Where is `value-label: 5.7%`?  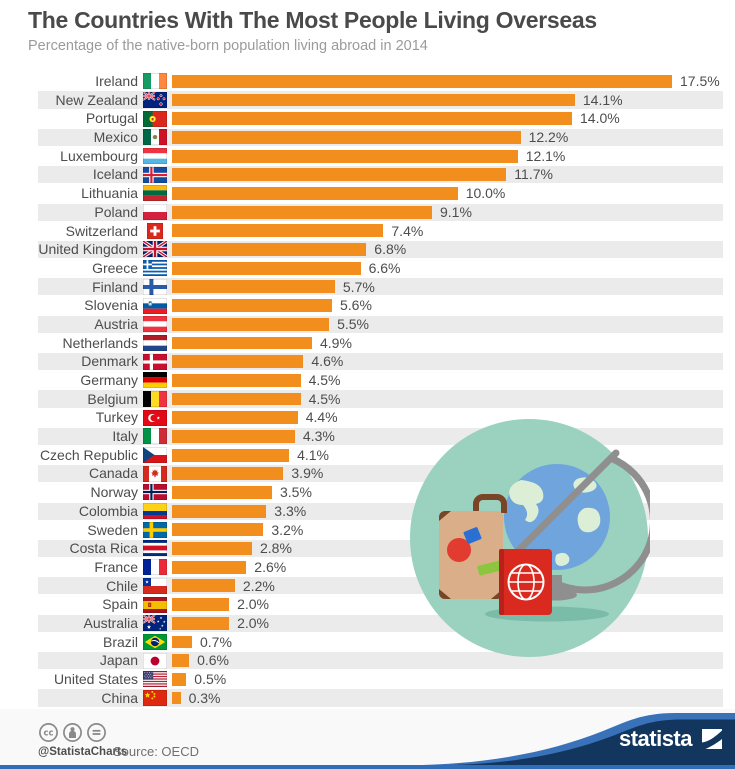
value-label: 5.7% is located at coordinates (358, 286).